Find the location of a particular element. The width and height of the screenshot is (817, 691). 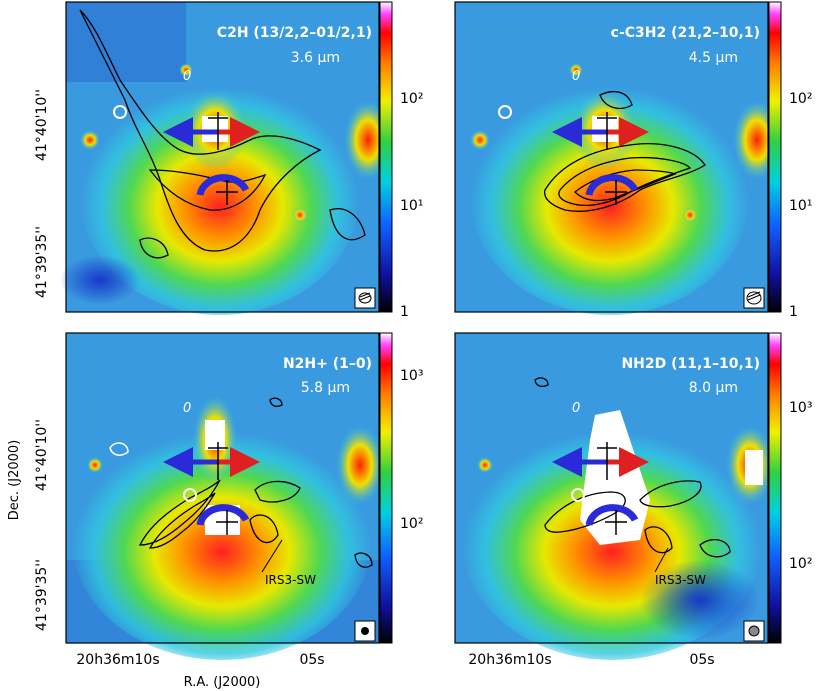

panel-2-cbar-tick: 1 is located at coordinates (793, 312).